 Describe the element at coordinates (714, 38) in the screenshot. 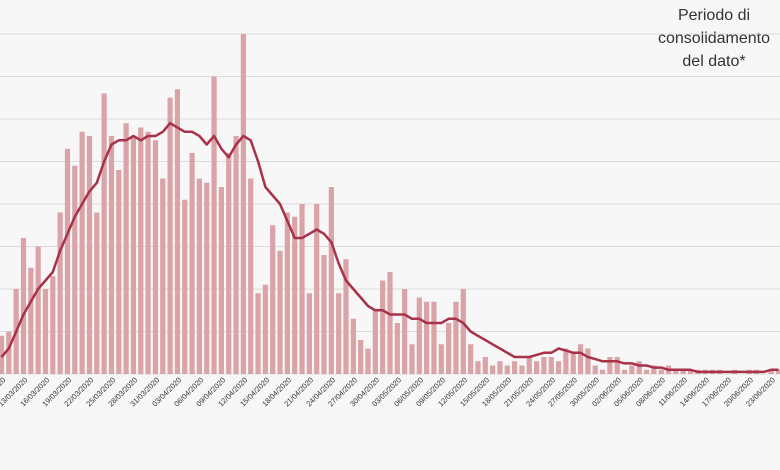

I see `annotation: consolidamento` at that location.